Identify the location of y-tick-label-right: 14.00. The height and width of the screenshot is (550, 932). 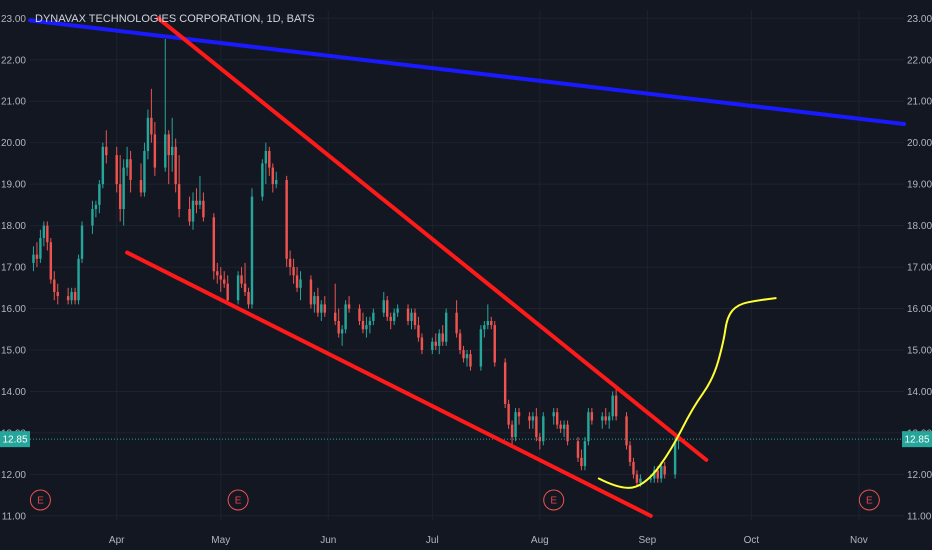
(919, 392).